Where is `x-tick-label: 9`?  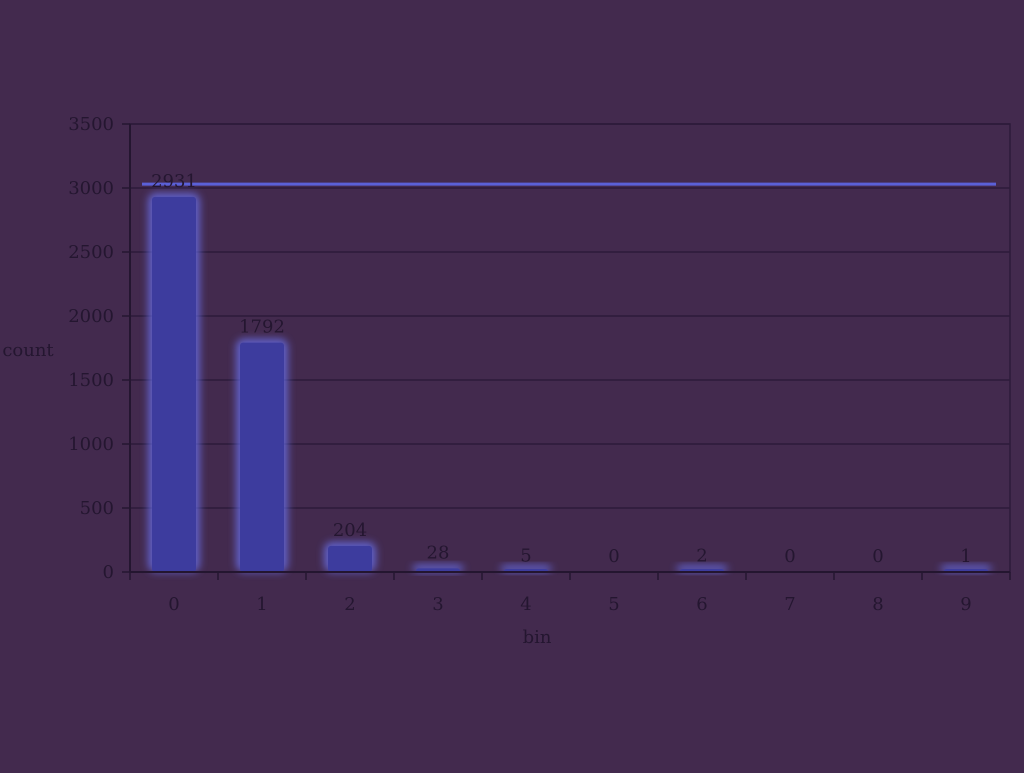 x-tick-label: 9 is located at coordinates (965, 604).